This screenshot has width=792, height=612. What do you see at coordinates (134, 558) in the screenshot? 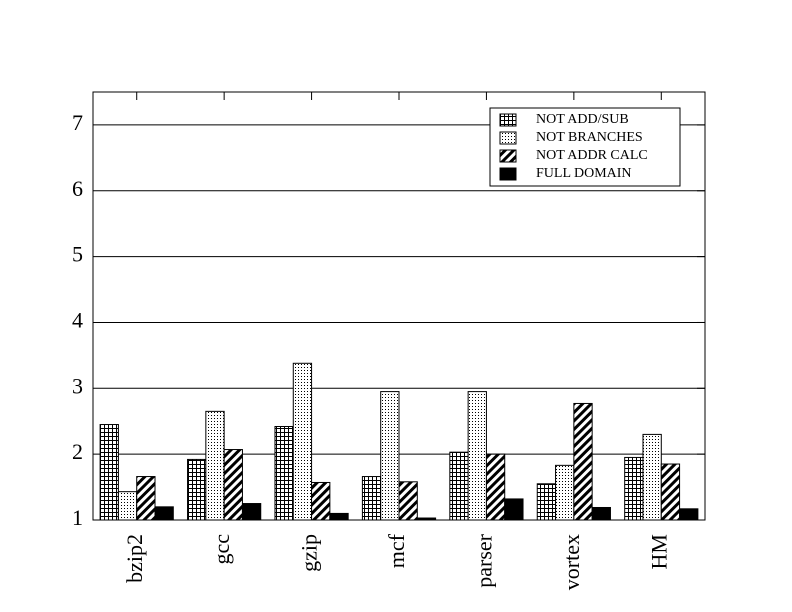
I see `x-tick-label: bzip2` at bounding box center [134, 558].